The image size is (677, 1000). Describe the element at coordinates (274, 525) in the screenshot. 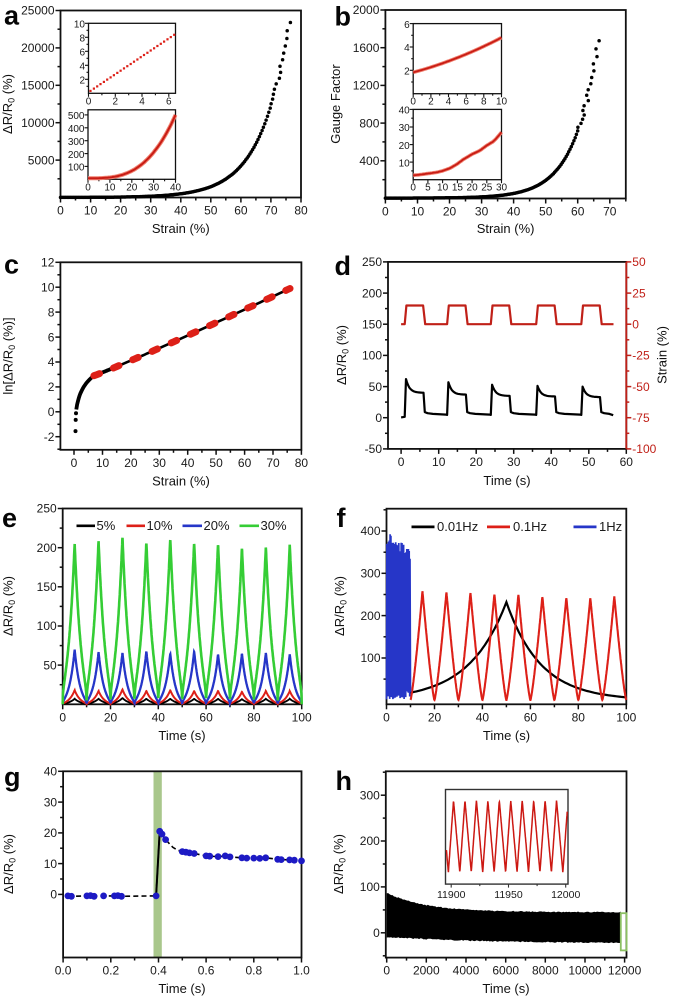

I see `svg-text: 30%` at that location.